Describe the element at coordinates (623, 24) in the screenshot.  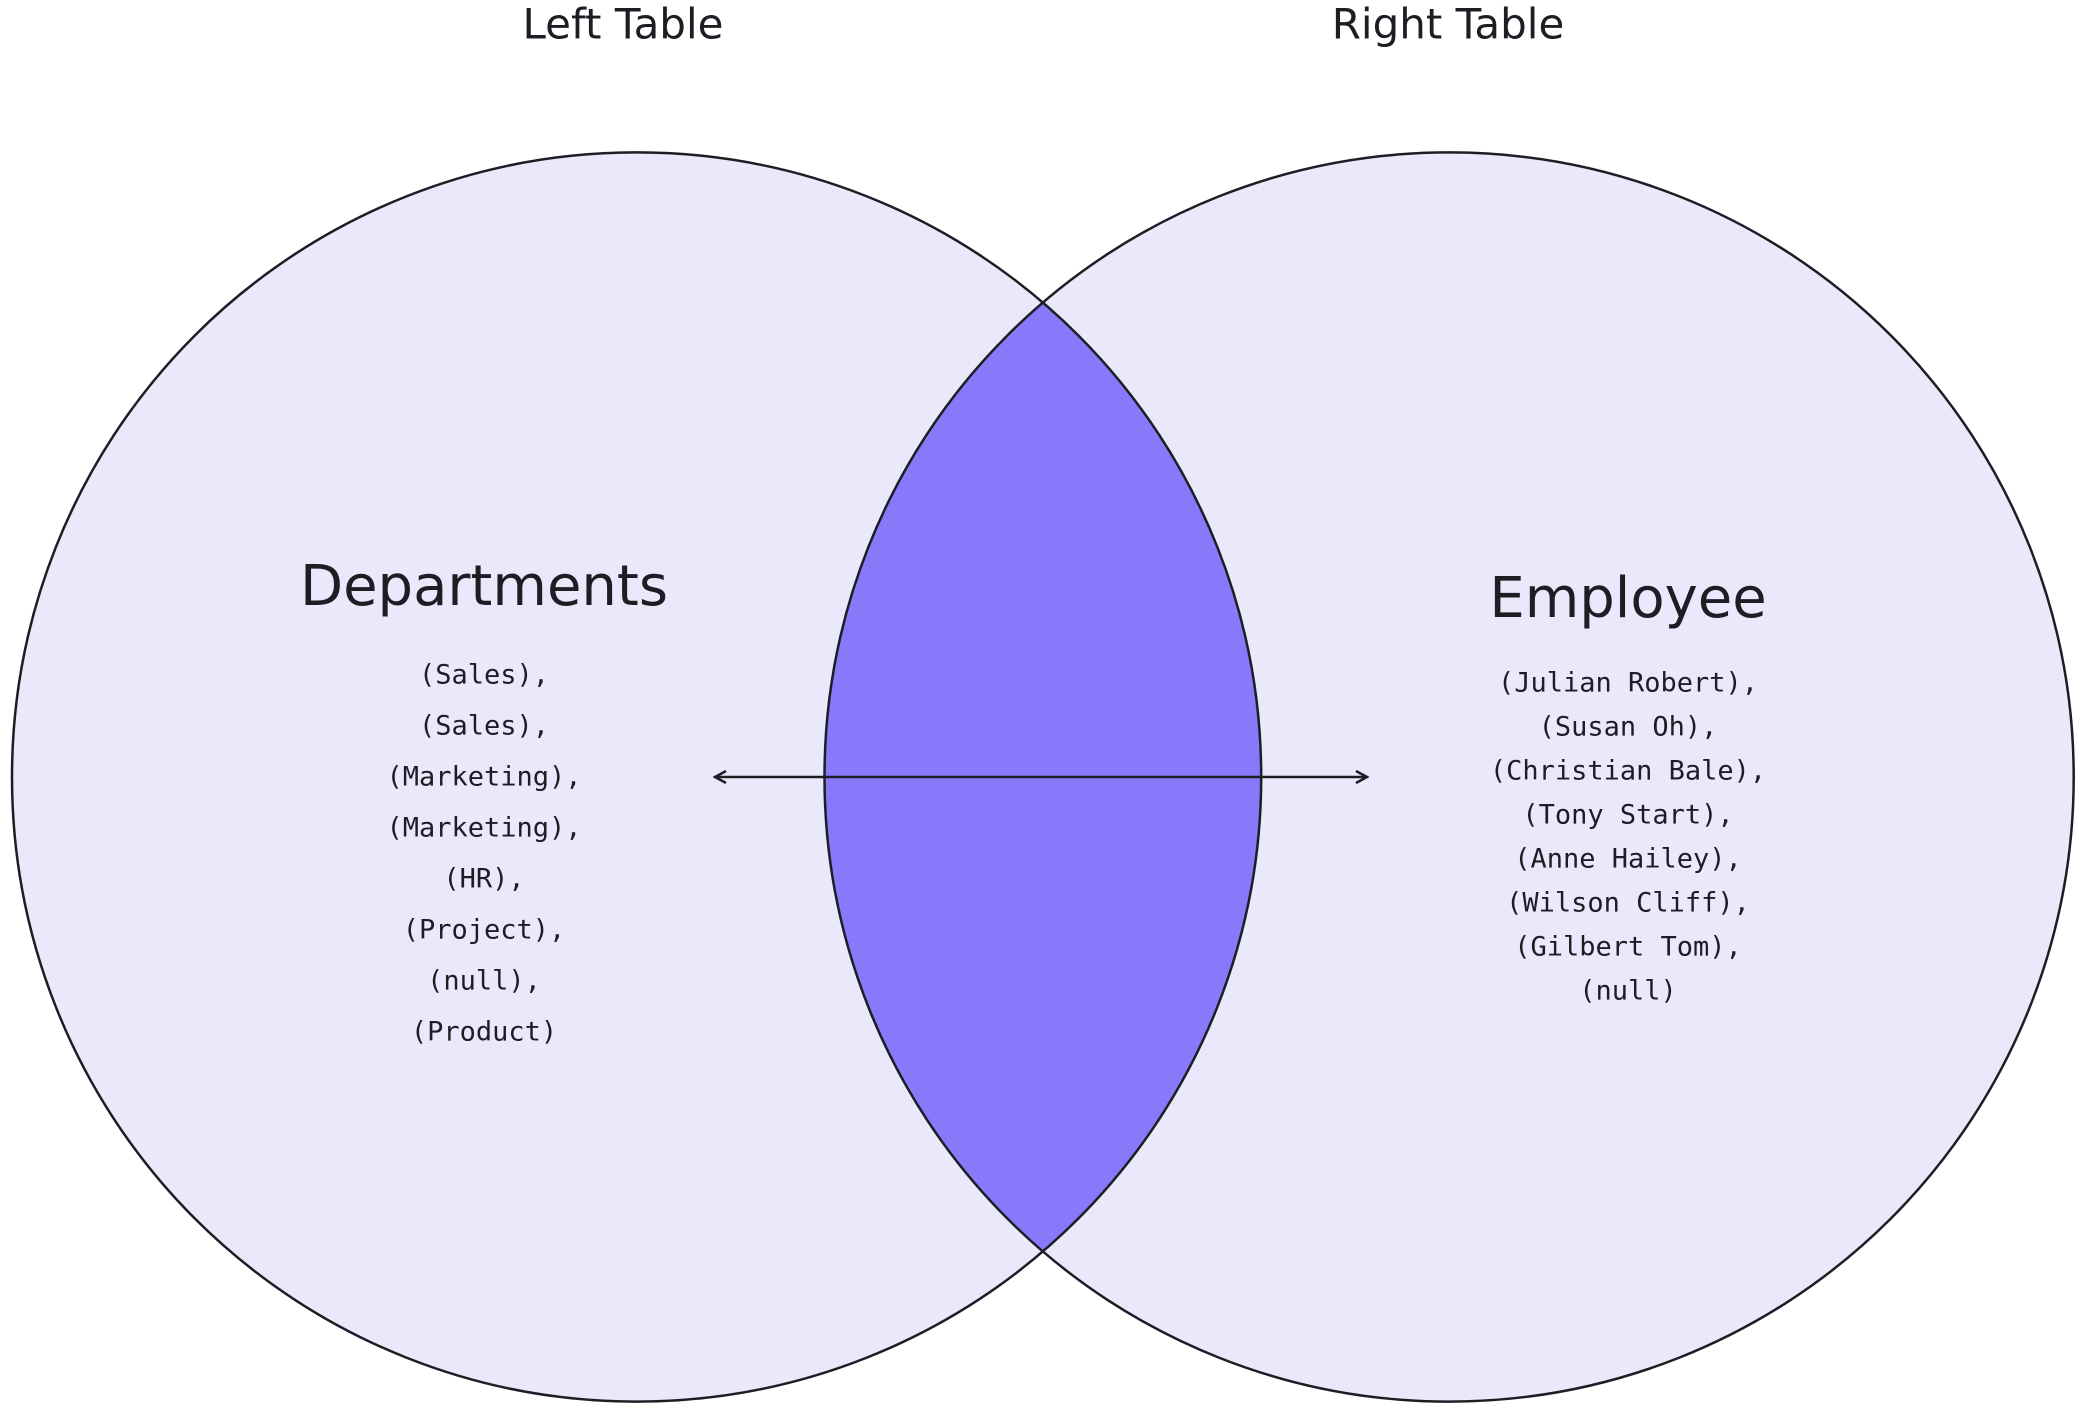
I see `left-label: Left Table` at that location.